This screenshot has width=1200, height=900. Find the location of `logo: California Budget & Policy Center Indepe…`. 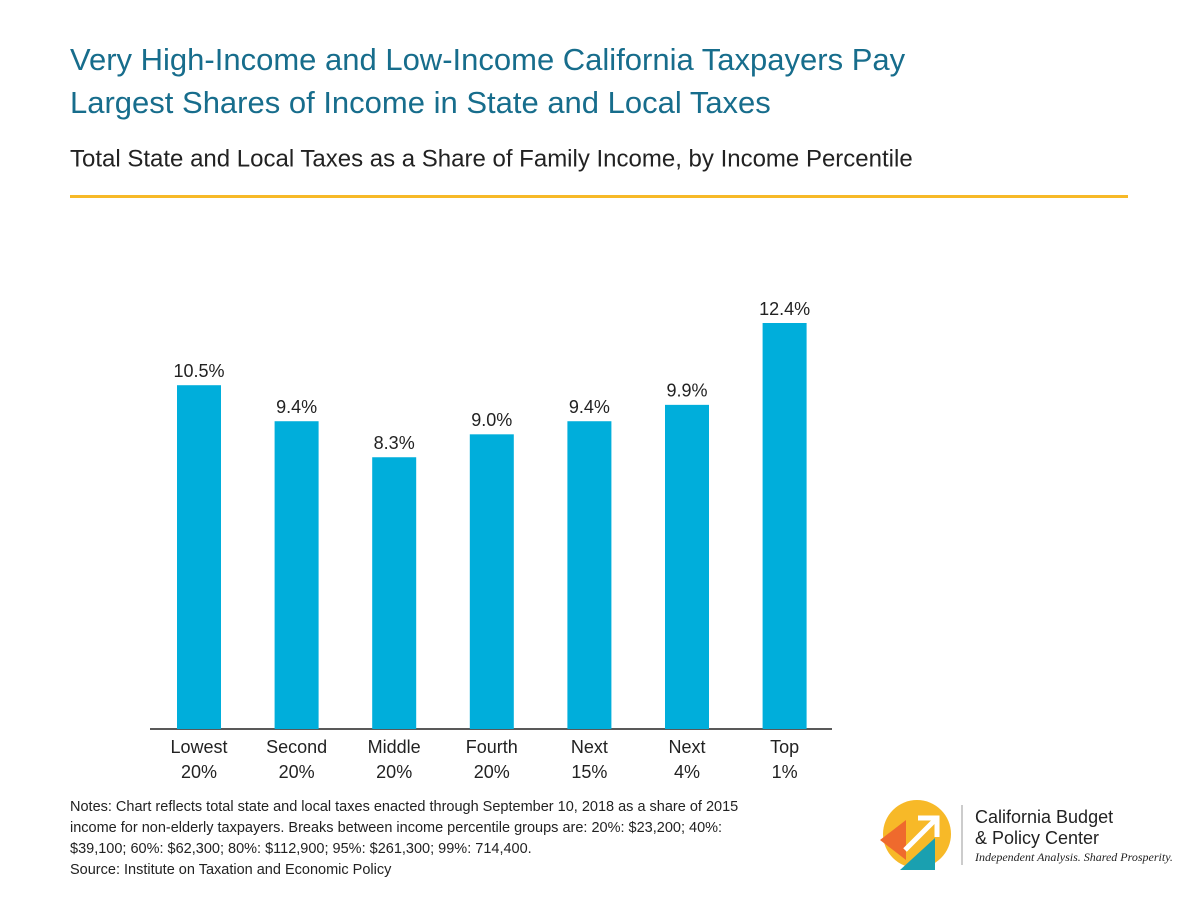

logo: California Budget & Policy Center Indepe… is located at coordinates (1026, 835).